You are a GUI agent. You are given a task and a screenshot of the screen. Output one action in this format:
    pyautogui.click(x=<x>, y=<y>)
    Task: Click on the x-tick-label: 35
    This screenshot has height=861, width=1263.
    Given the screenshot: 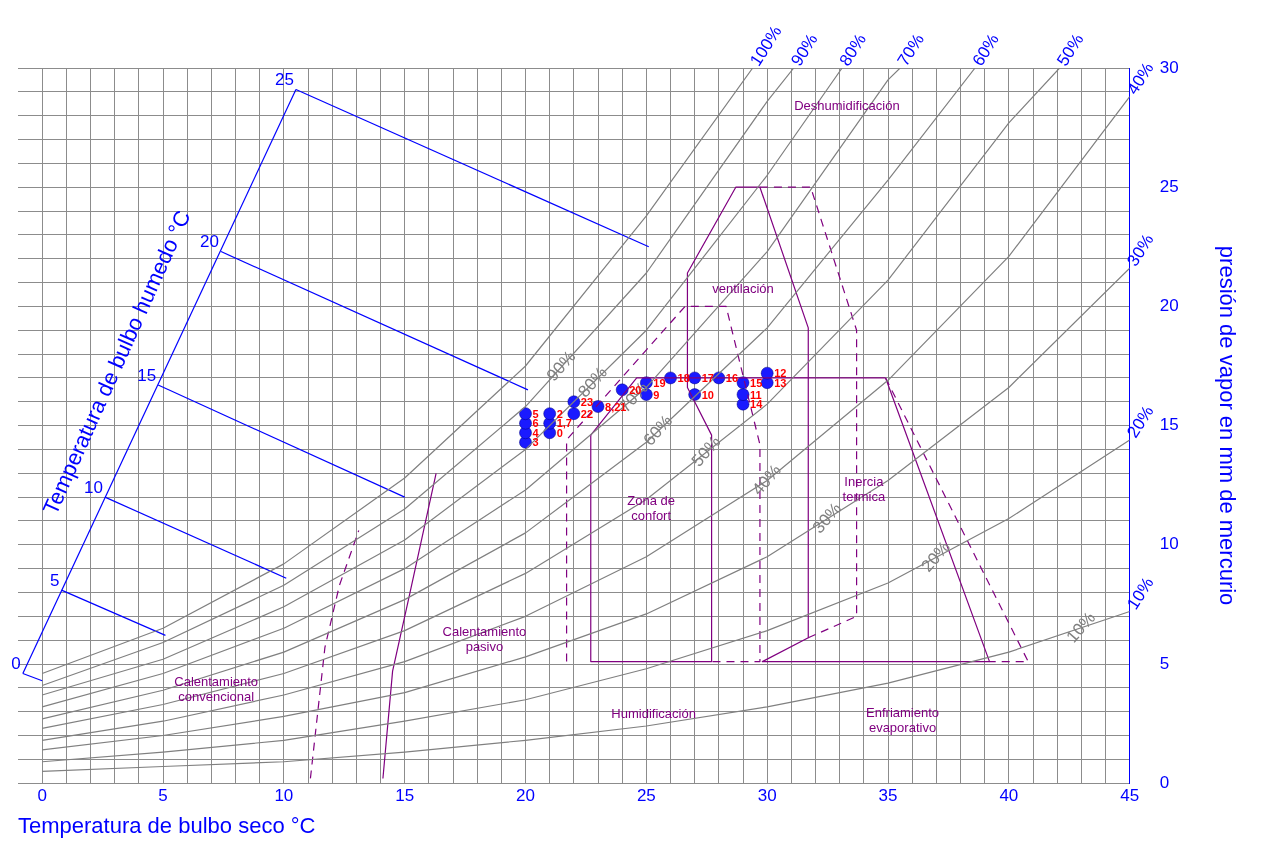 What is the action you would take?
    pyautogui.click(x=888, y=796)
    